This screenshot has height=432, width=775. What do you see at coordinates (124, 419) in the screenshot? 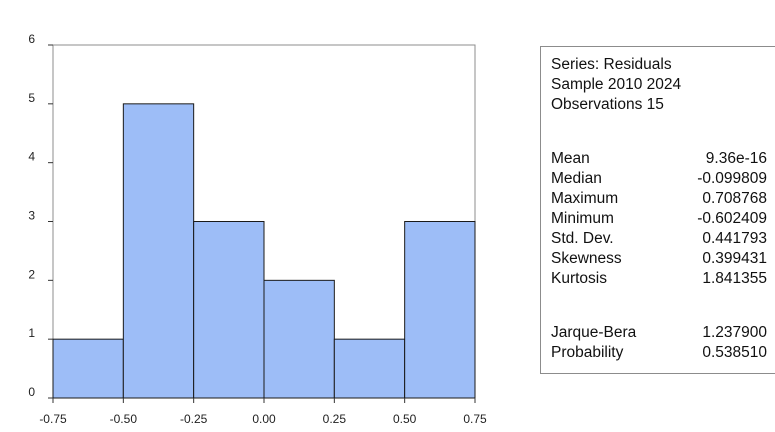
I see `x-tick-label: -0.50` at bounding box center [124, 419].